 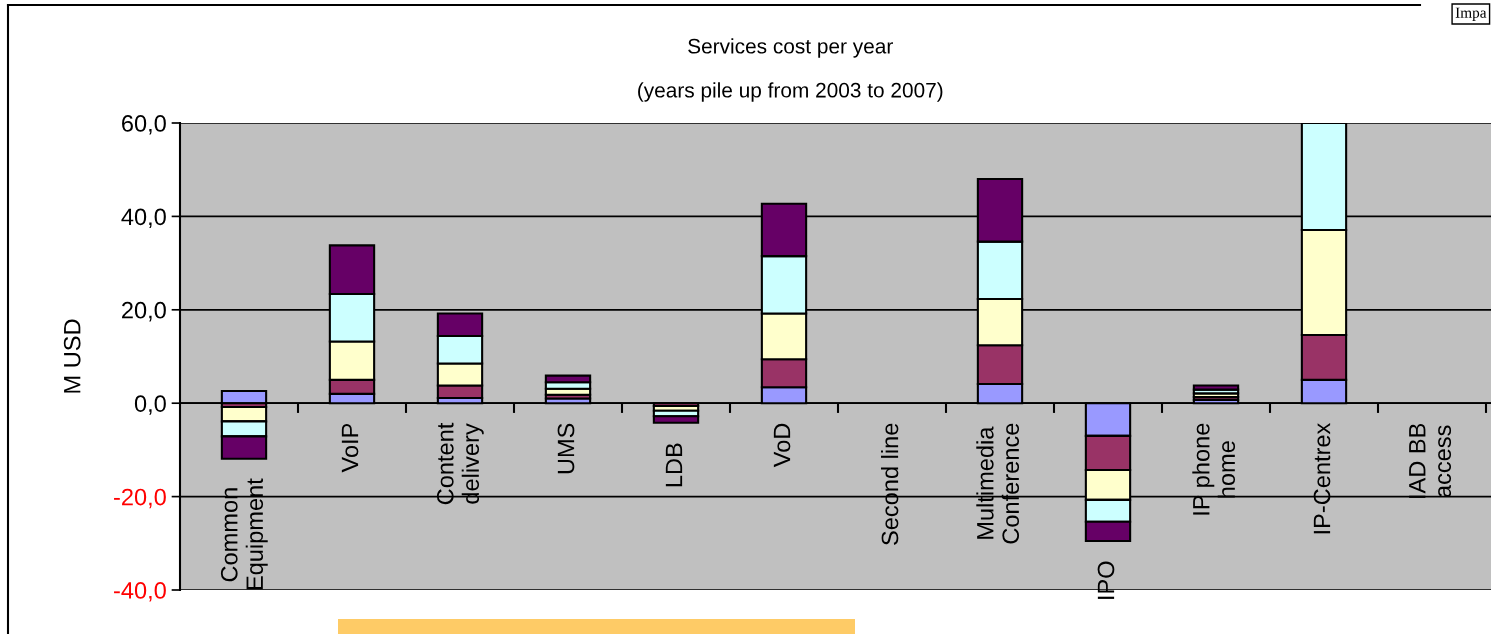 I want to click on y-tick-label: 60,0, so click(x=144, y=125).